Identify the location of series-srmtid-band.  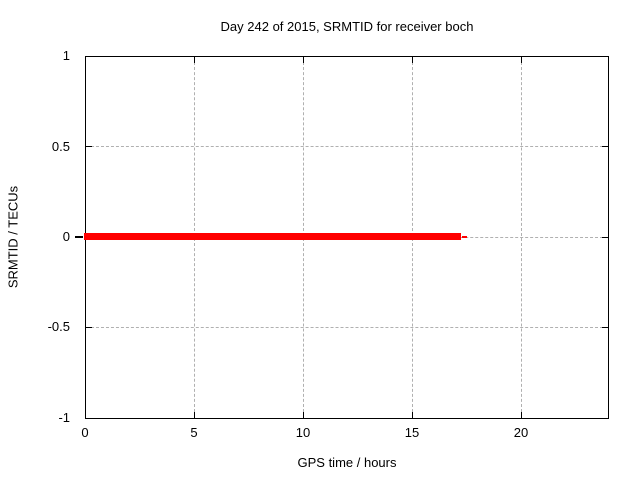
(272, 236).